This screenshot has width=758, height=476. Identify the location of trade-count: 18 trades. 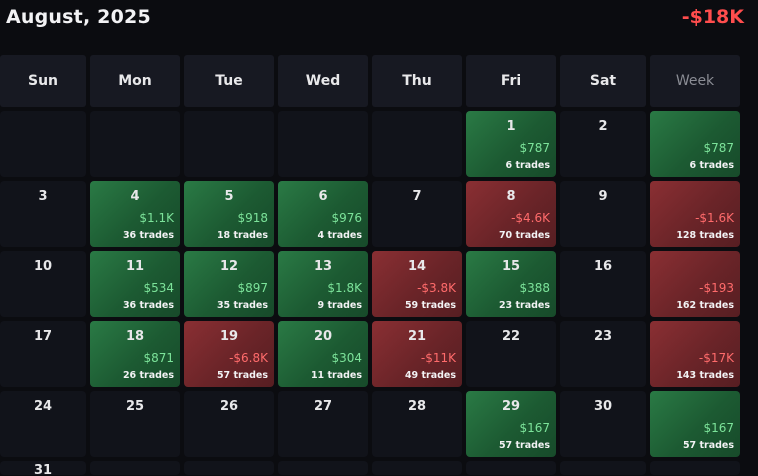
(242, 235).